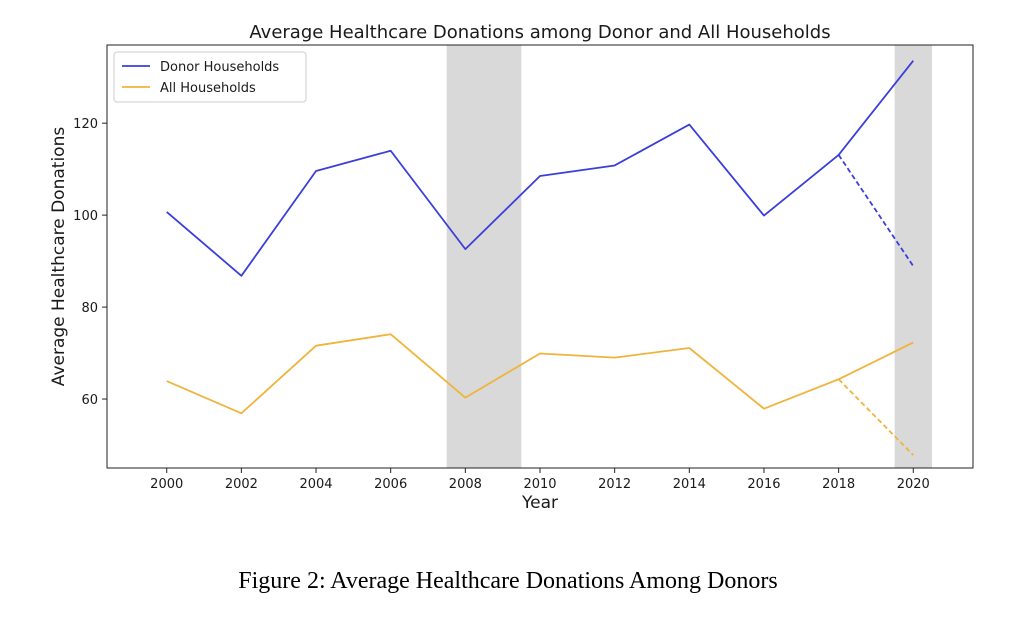  Describe the element at coordinates (85, 124) in the screenshot. I see `y-tick-label: 120` at that location.